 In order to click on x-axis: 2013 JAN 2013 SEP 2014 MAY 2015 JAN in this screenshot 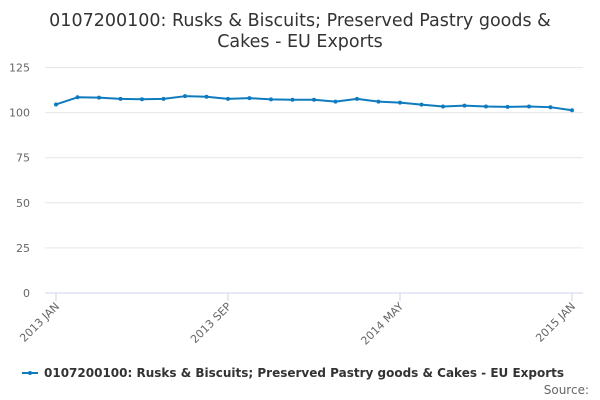, I will do `click(300, 320)`.